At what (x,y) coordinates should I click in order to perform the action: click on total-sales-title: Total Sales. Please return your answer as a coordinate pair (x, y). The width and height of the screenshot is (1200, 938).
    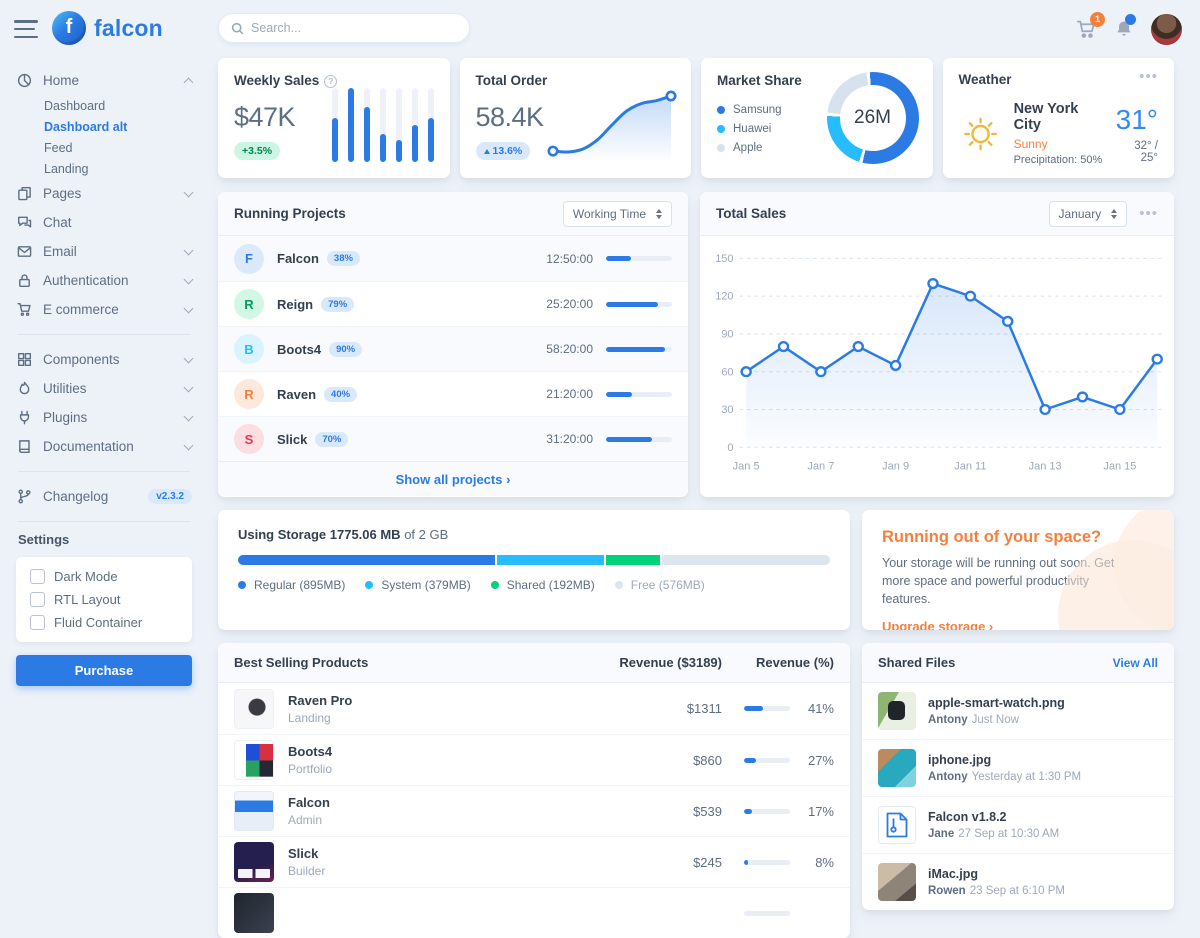
    Looking at the image, I should click on (751, 213).